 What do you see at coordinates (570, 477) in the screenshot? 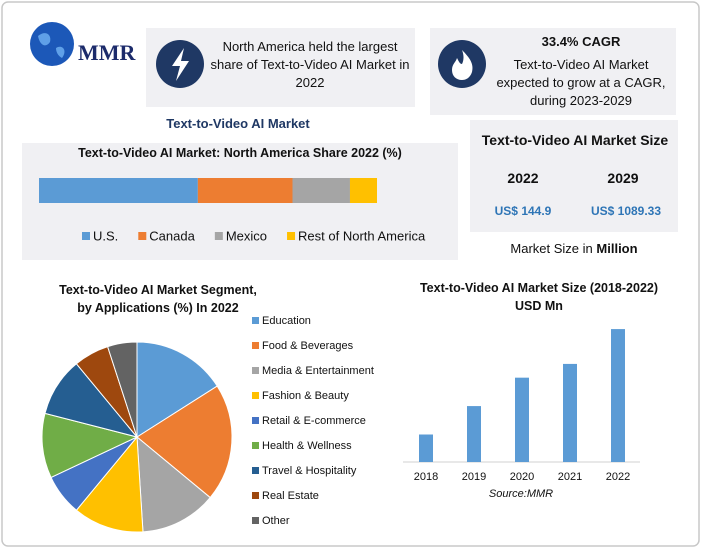
I see `x-tick-label: 2021` at bounding box center [570, 477].